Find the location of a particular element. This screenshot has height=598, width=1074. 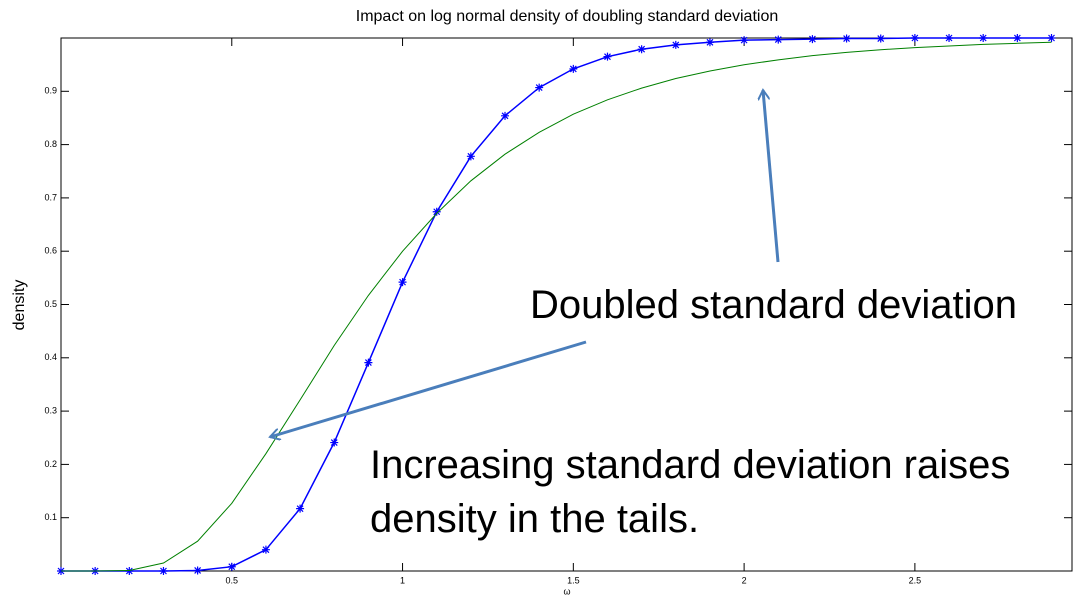

x-tick-label: 1.5 is located at coordinates (573, 580).